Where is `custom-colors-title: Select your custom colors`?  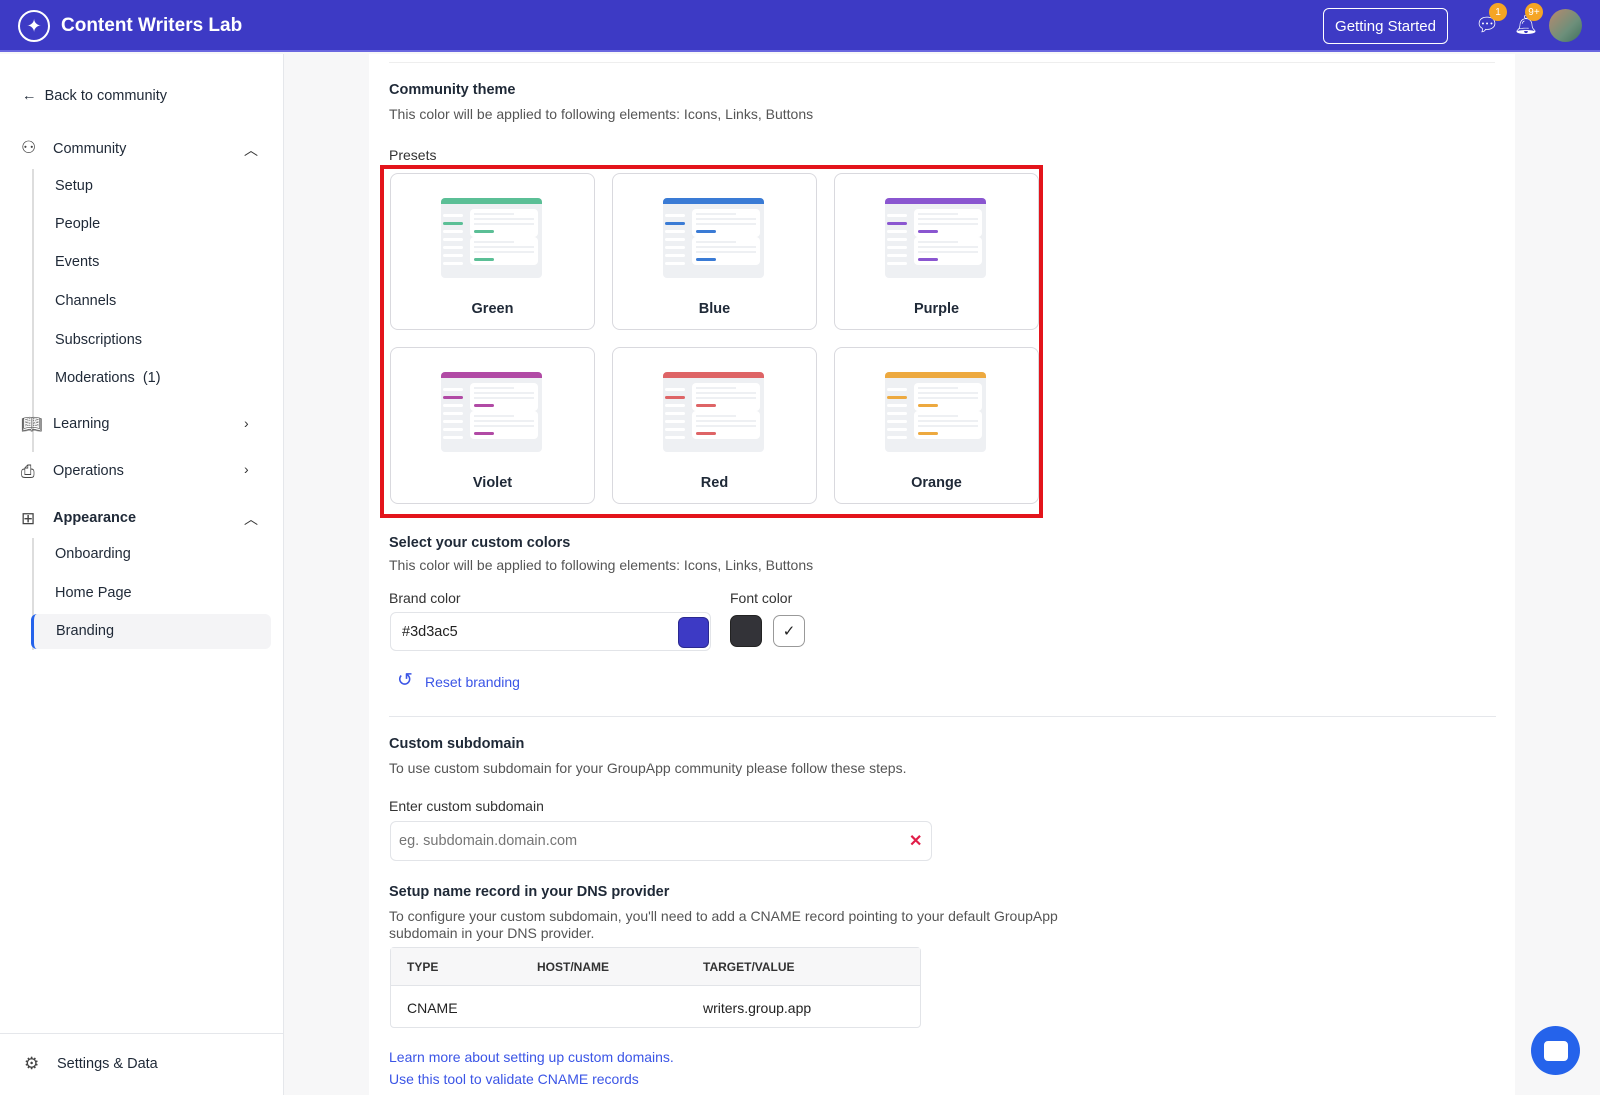 custom-colors-title: Select your custom colors is located at coordinates (480, 543).